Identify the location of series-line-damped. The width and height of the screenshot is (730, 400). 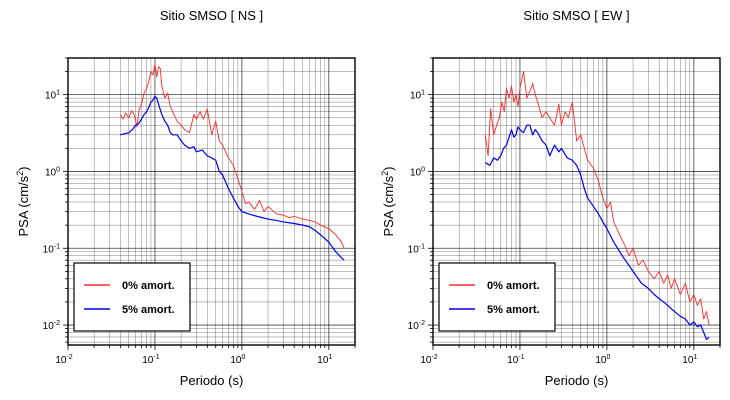
(232, 178).